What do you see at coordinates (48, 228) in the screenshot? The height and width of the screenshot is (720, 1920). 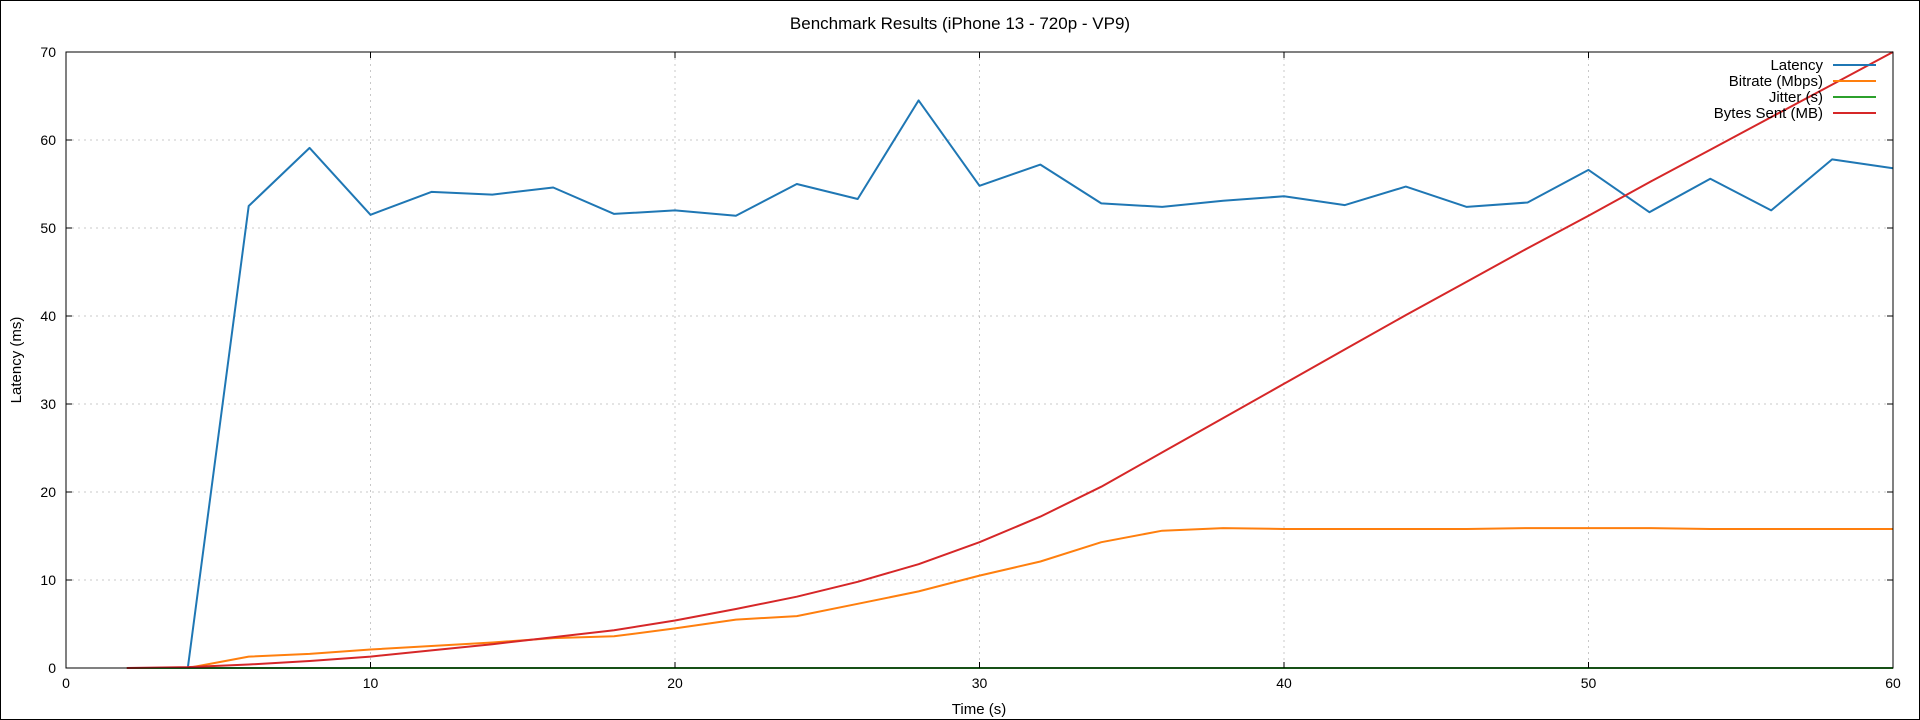 I see `y-tick-label: 50` at bounding box center [48, 228].